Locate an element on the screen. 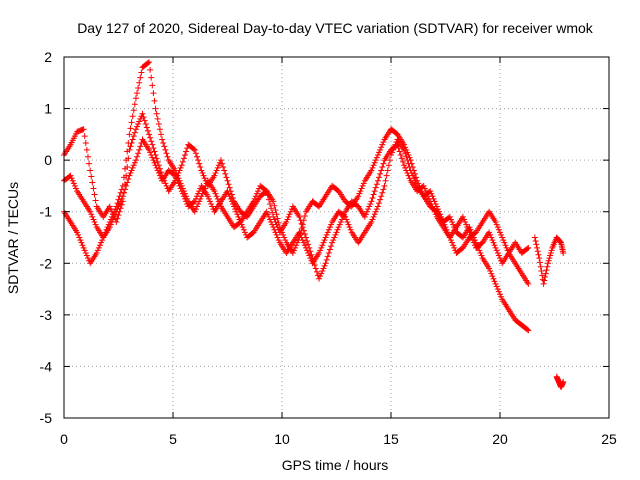  y-tick-label: -5 is located at coordinates (46, 418).